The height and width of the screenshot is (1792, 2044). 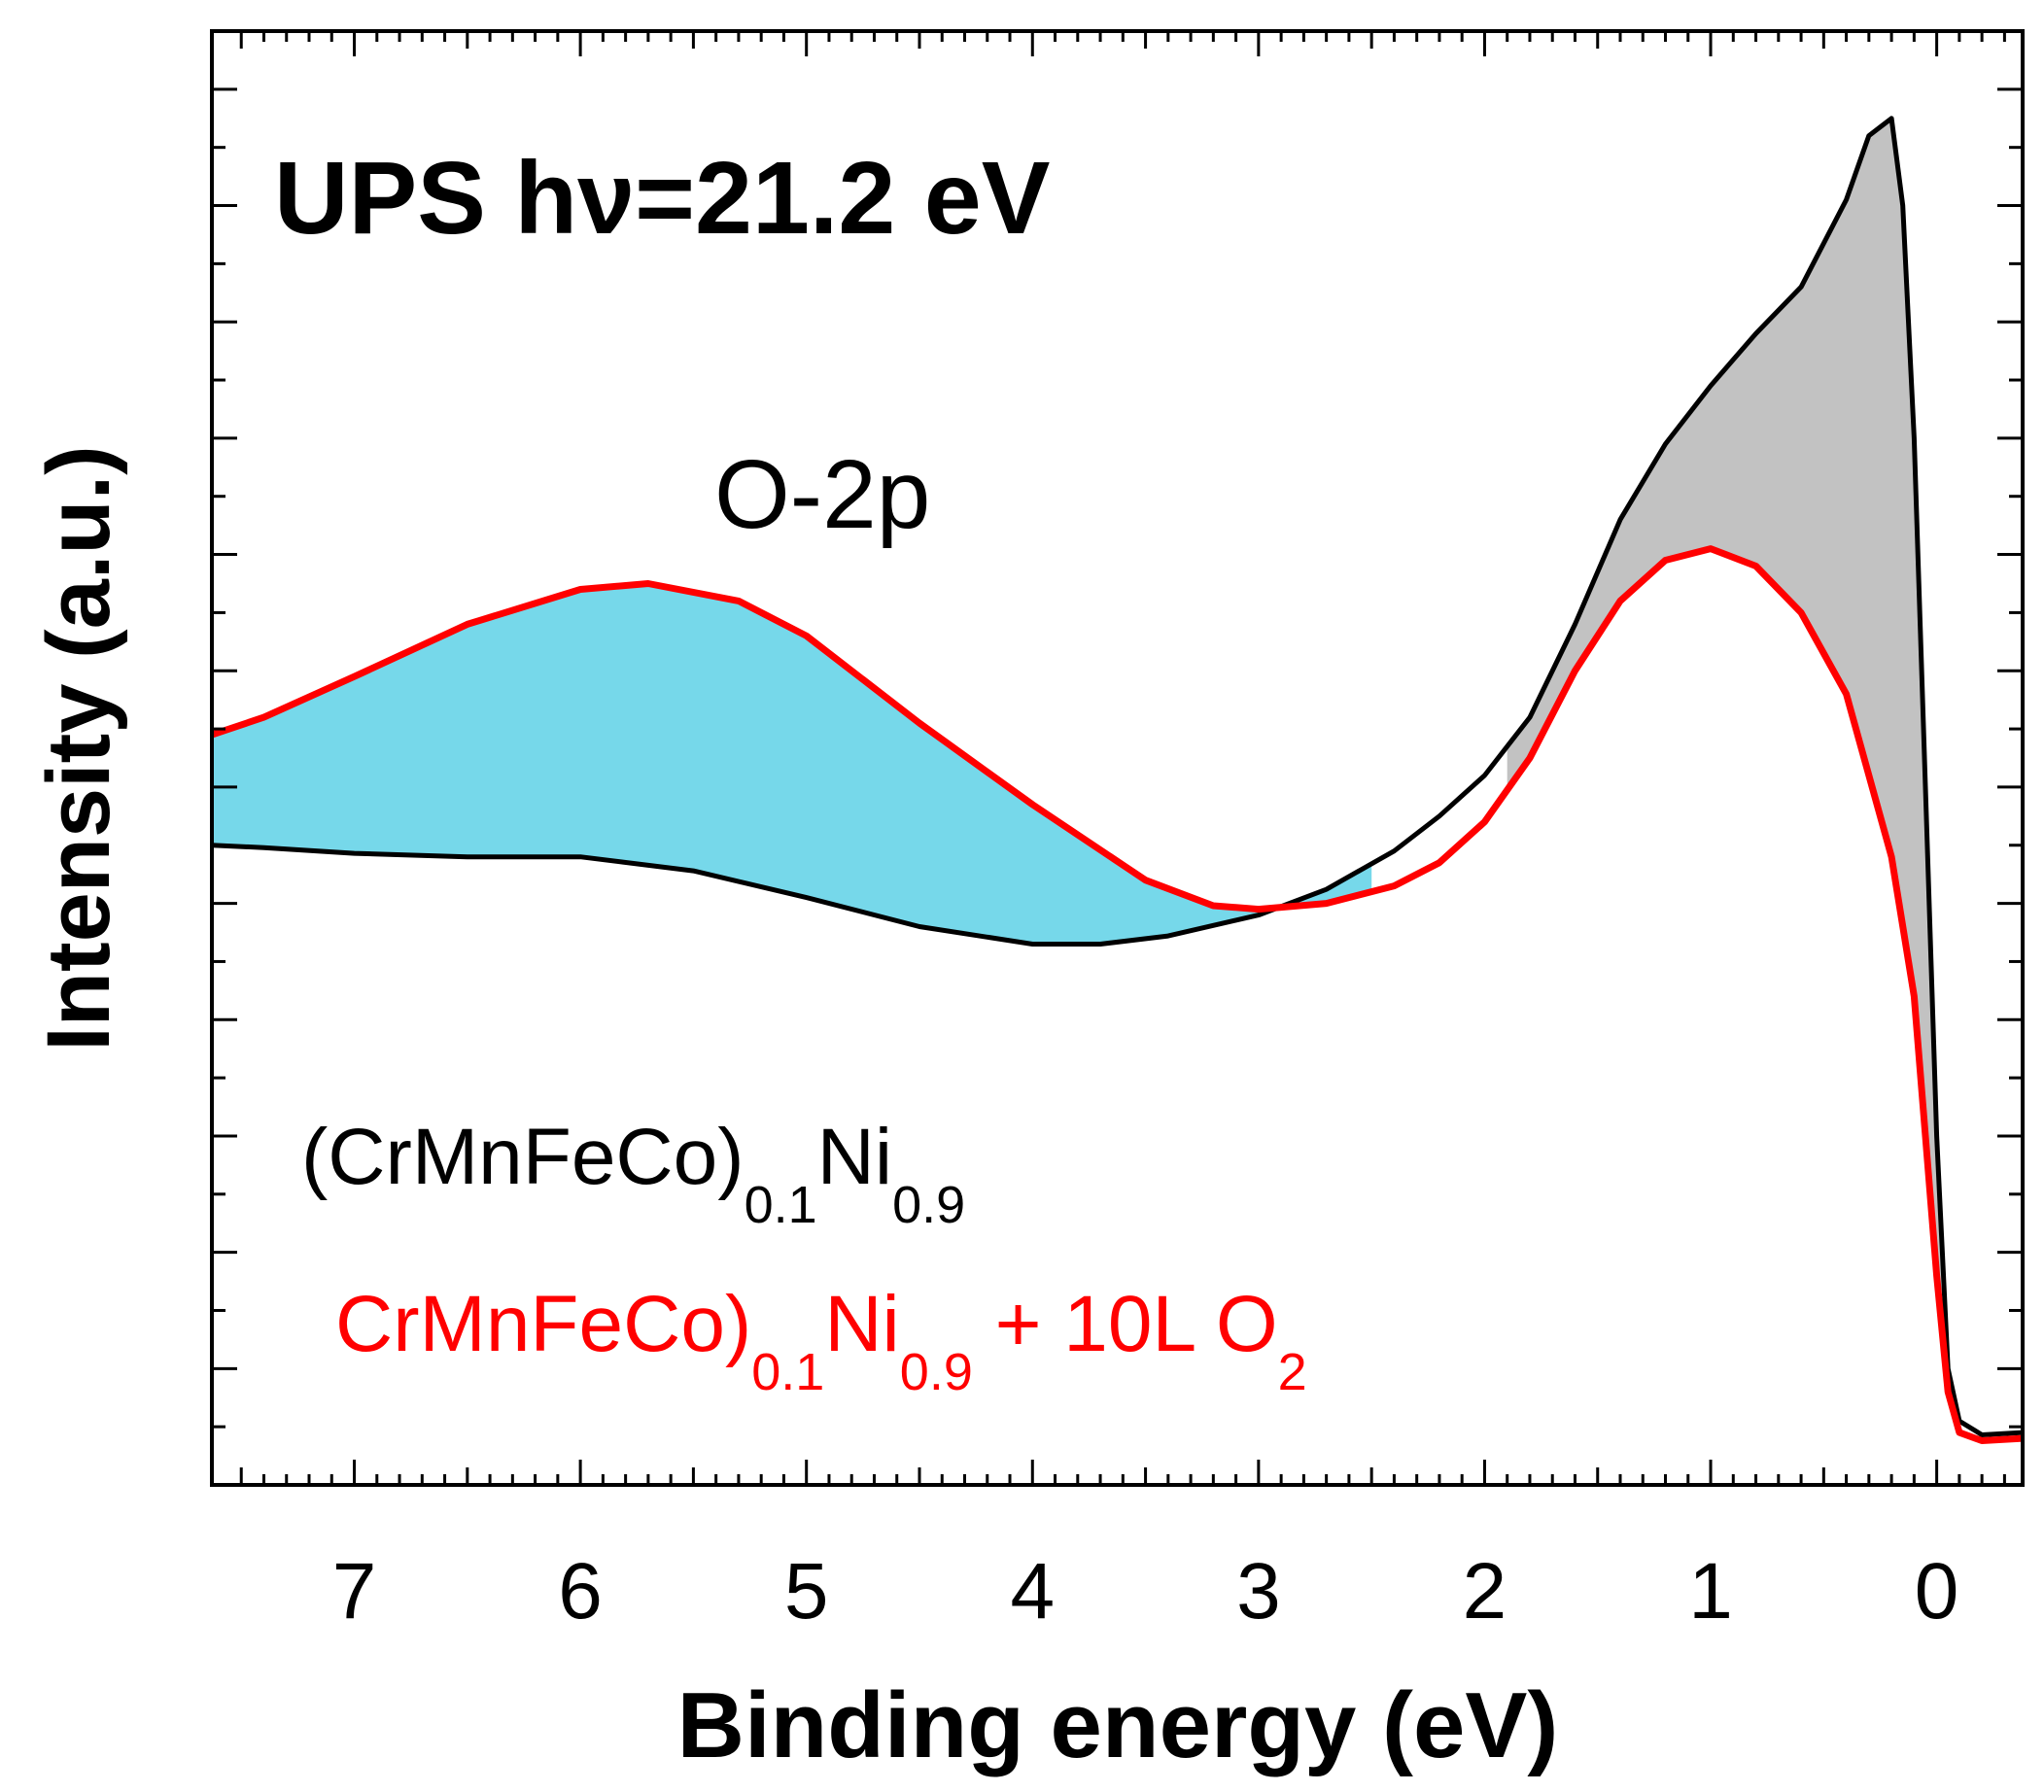 I want to click on y-axis-label: Intensity (a.u.), so click(x=79, y=748).